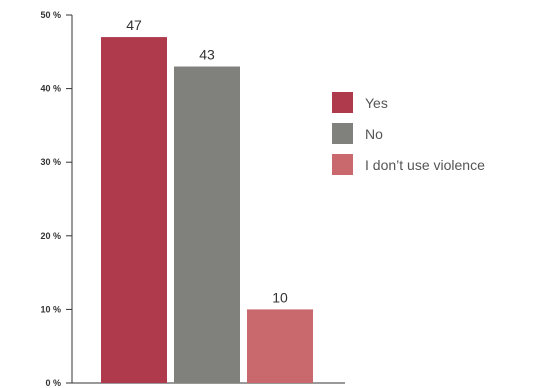 This screenshot has height=388, width=535. Describe the element at coordinates (280, 297) in the screenshot. I see `bar-value-label: 10` at that location.